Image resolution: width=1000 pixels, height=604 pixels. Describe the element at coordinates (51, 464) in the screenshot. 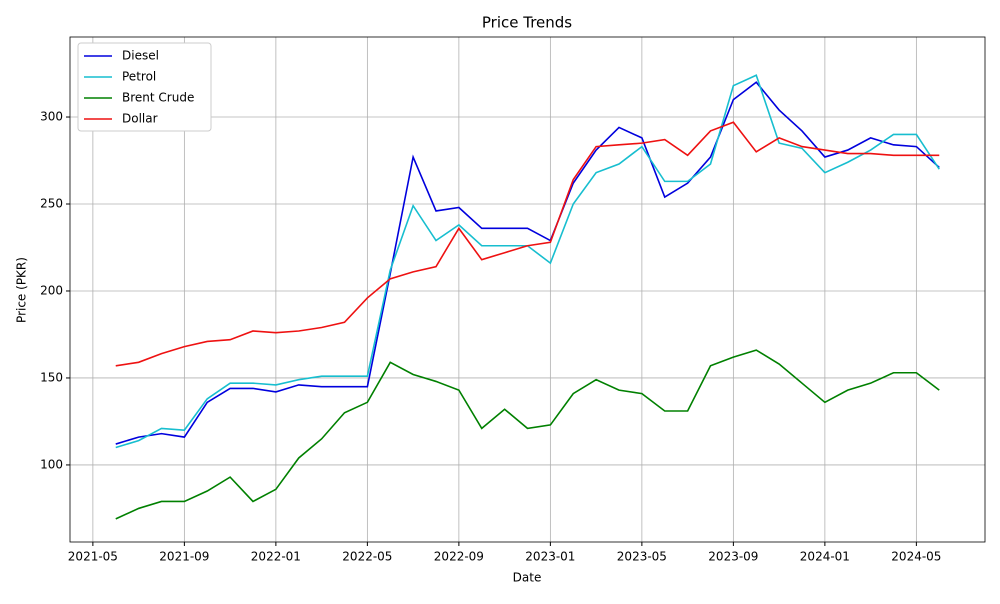

I see `y-tick-label: 100` at that location.